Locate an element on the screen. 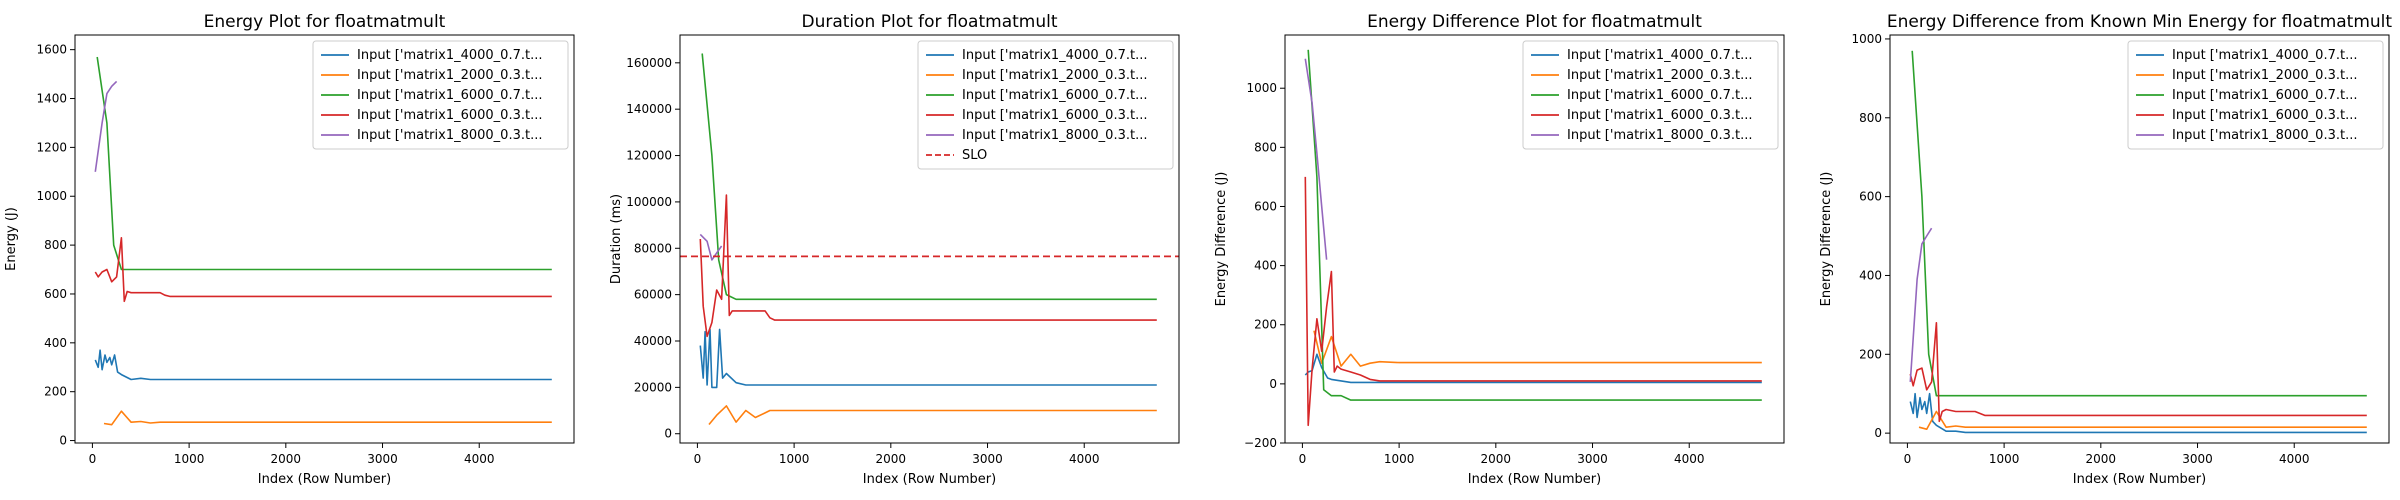  y-axis-label: Energy (J) is located at coordinates (11, 239).